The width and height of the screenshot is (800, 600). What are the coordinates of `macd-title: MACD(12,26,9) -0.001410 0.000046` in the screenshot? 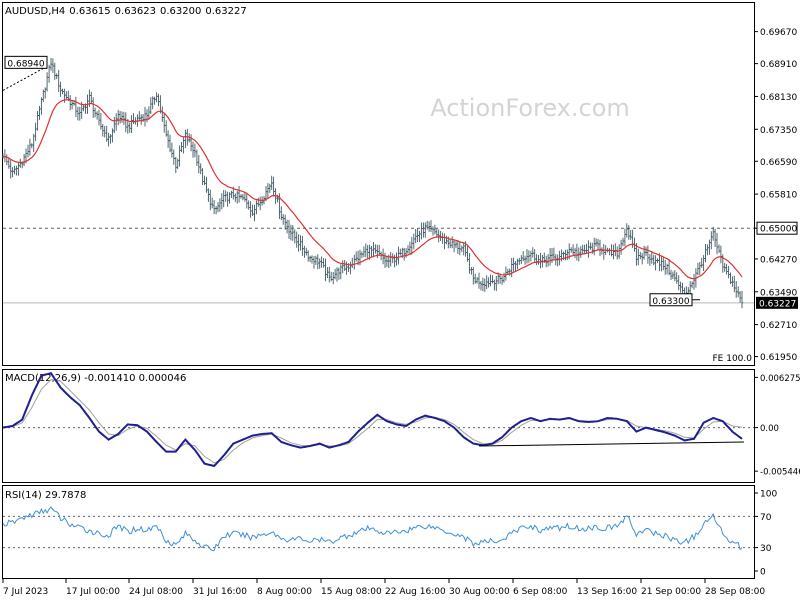 It's located at (95, 378).